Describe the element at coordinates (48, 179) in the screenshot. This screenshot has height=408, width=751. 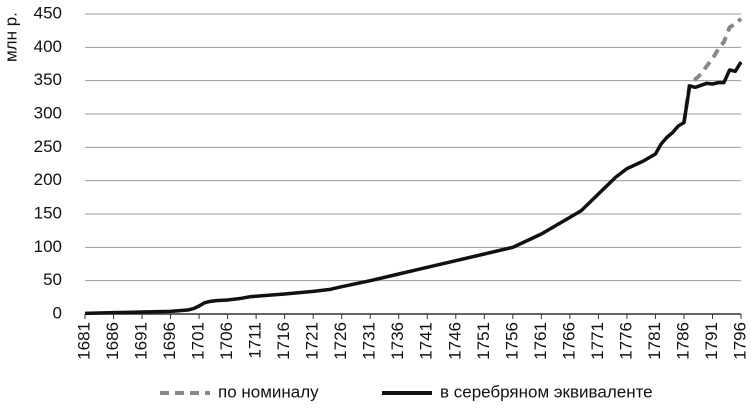
I see `y-tick-label: 200` at that location.